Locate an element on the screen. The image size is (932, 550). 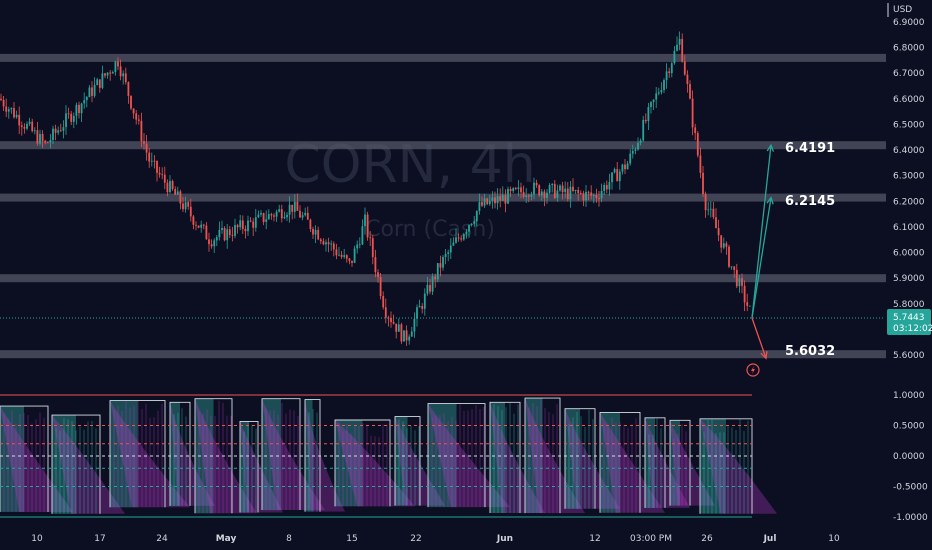
date-tick-label: 26 is located at coordinates (707, 539).